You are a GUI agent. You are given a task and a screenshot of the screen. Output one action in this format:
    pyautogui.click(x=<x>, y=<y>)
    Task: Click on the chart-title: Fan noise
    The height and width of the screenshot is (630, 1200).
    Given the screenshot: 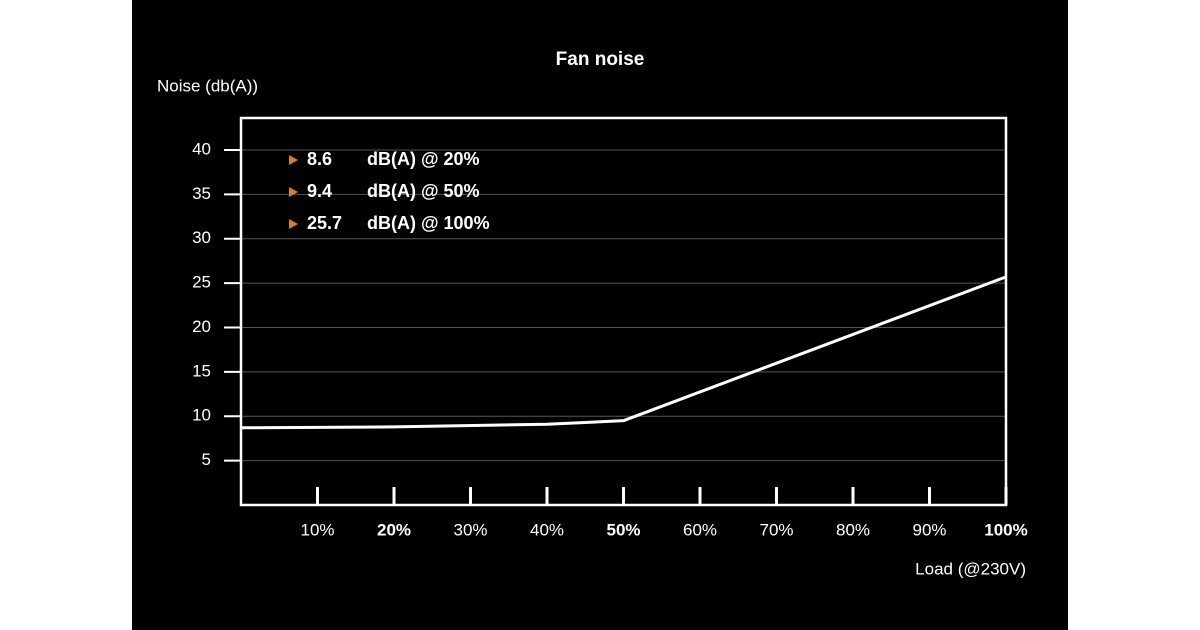 What is the action you would take?
    pyautogui.click(x=600, y=59)
    